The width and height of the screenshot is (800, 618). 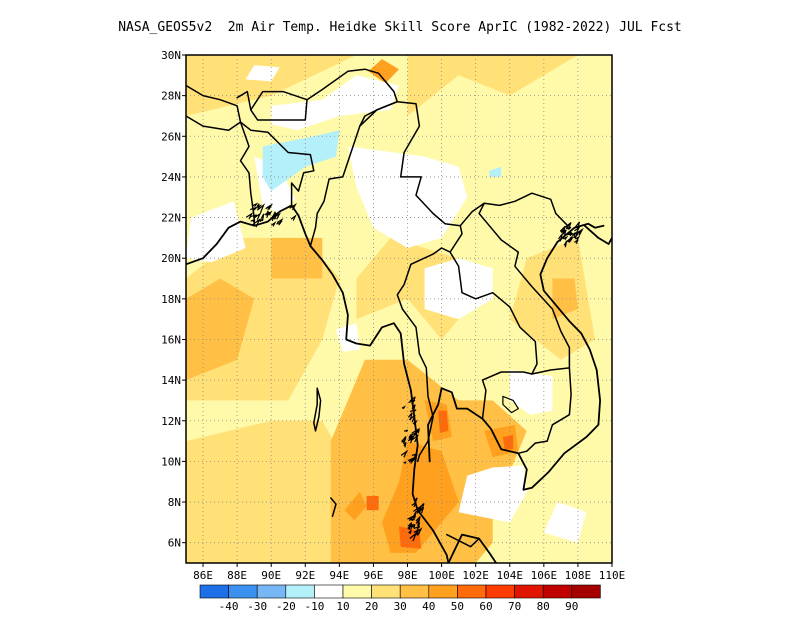 What do you see at coordinates (374, 575) in the screenshot?
I see `lon-tick-label: 96E` at bounding box center [374, 575].